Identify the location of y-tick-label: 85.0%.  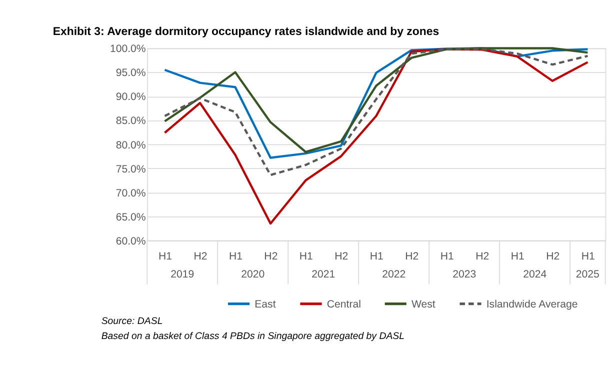
(131, 121).